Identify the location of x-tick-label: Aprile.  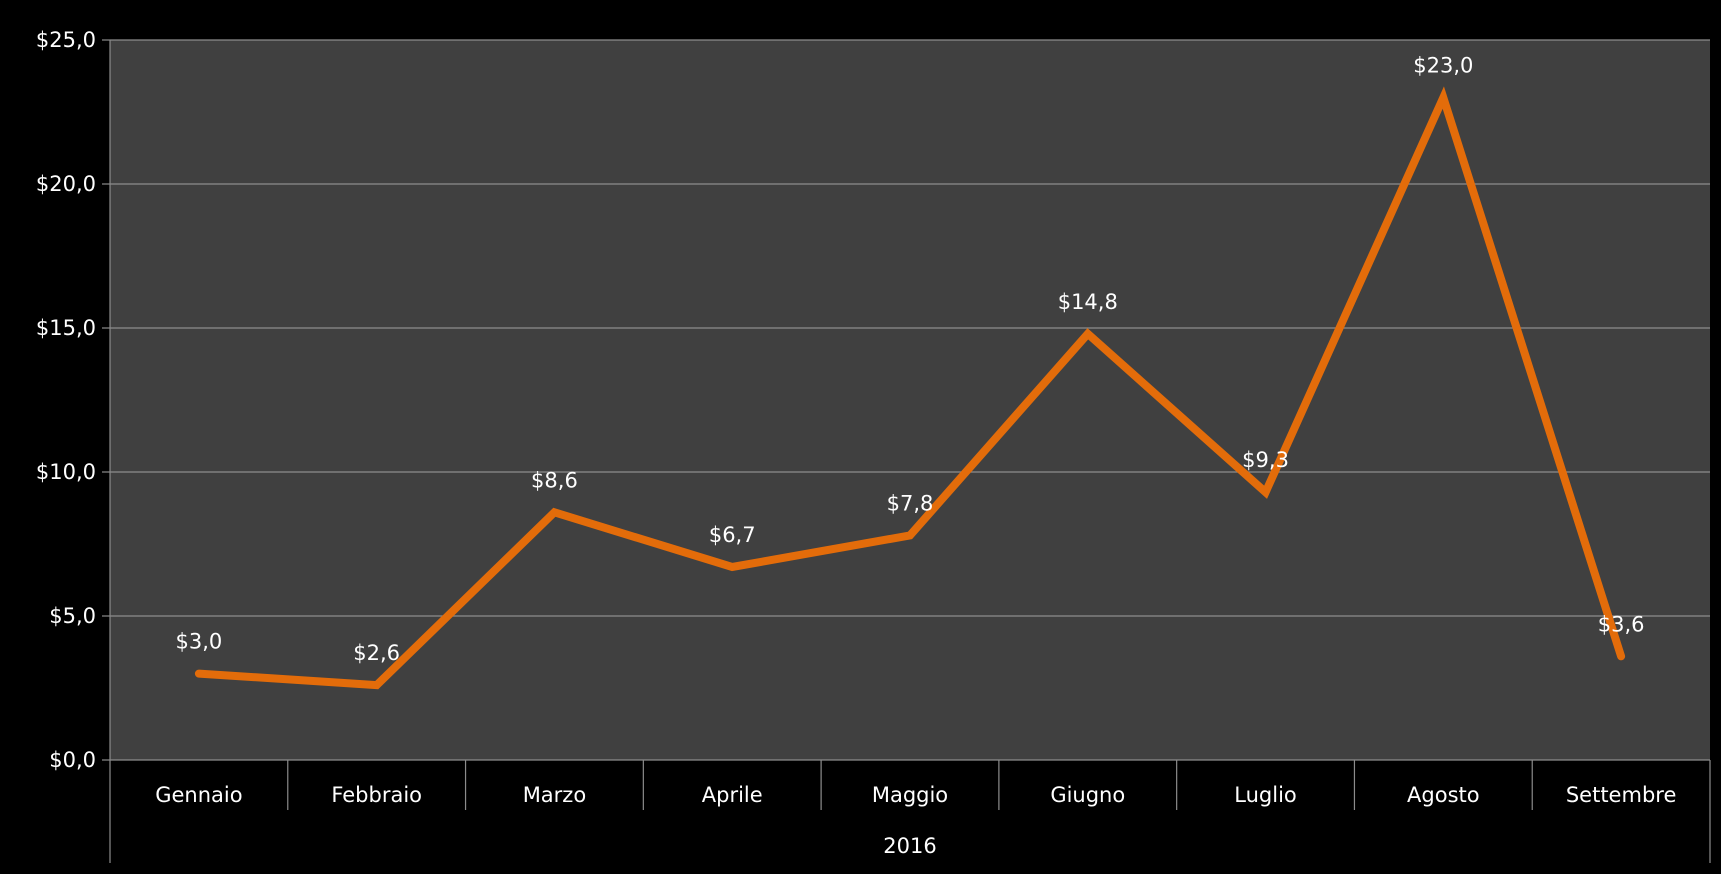
(732, 795).